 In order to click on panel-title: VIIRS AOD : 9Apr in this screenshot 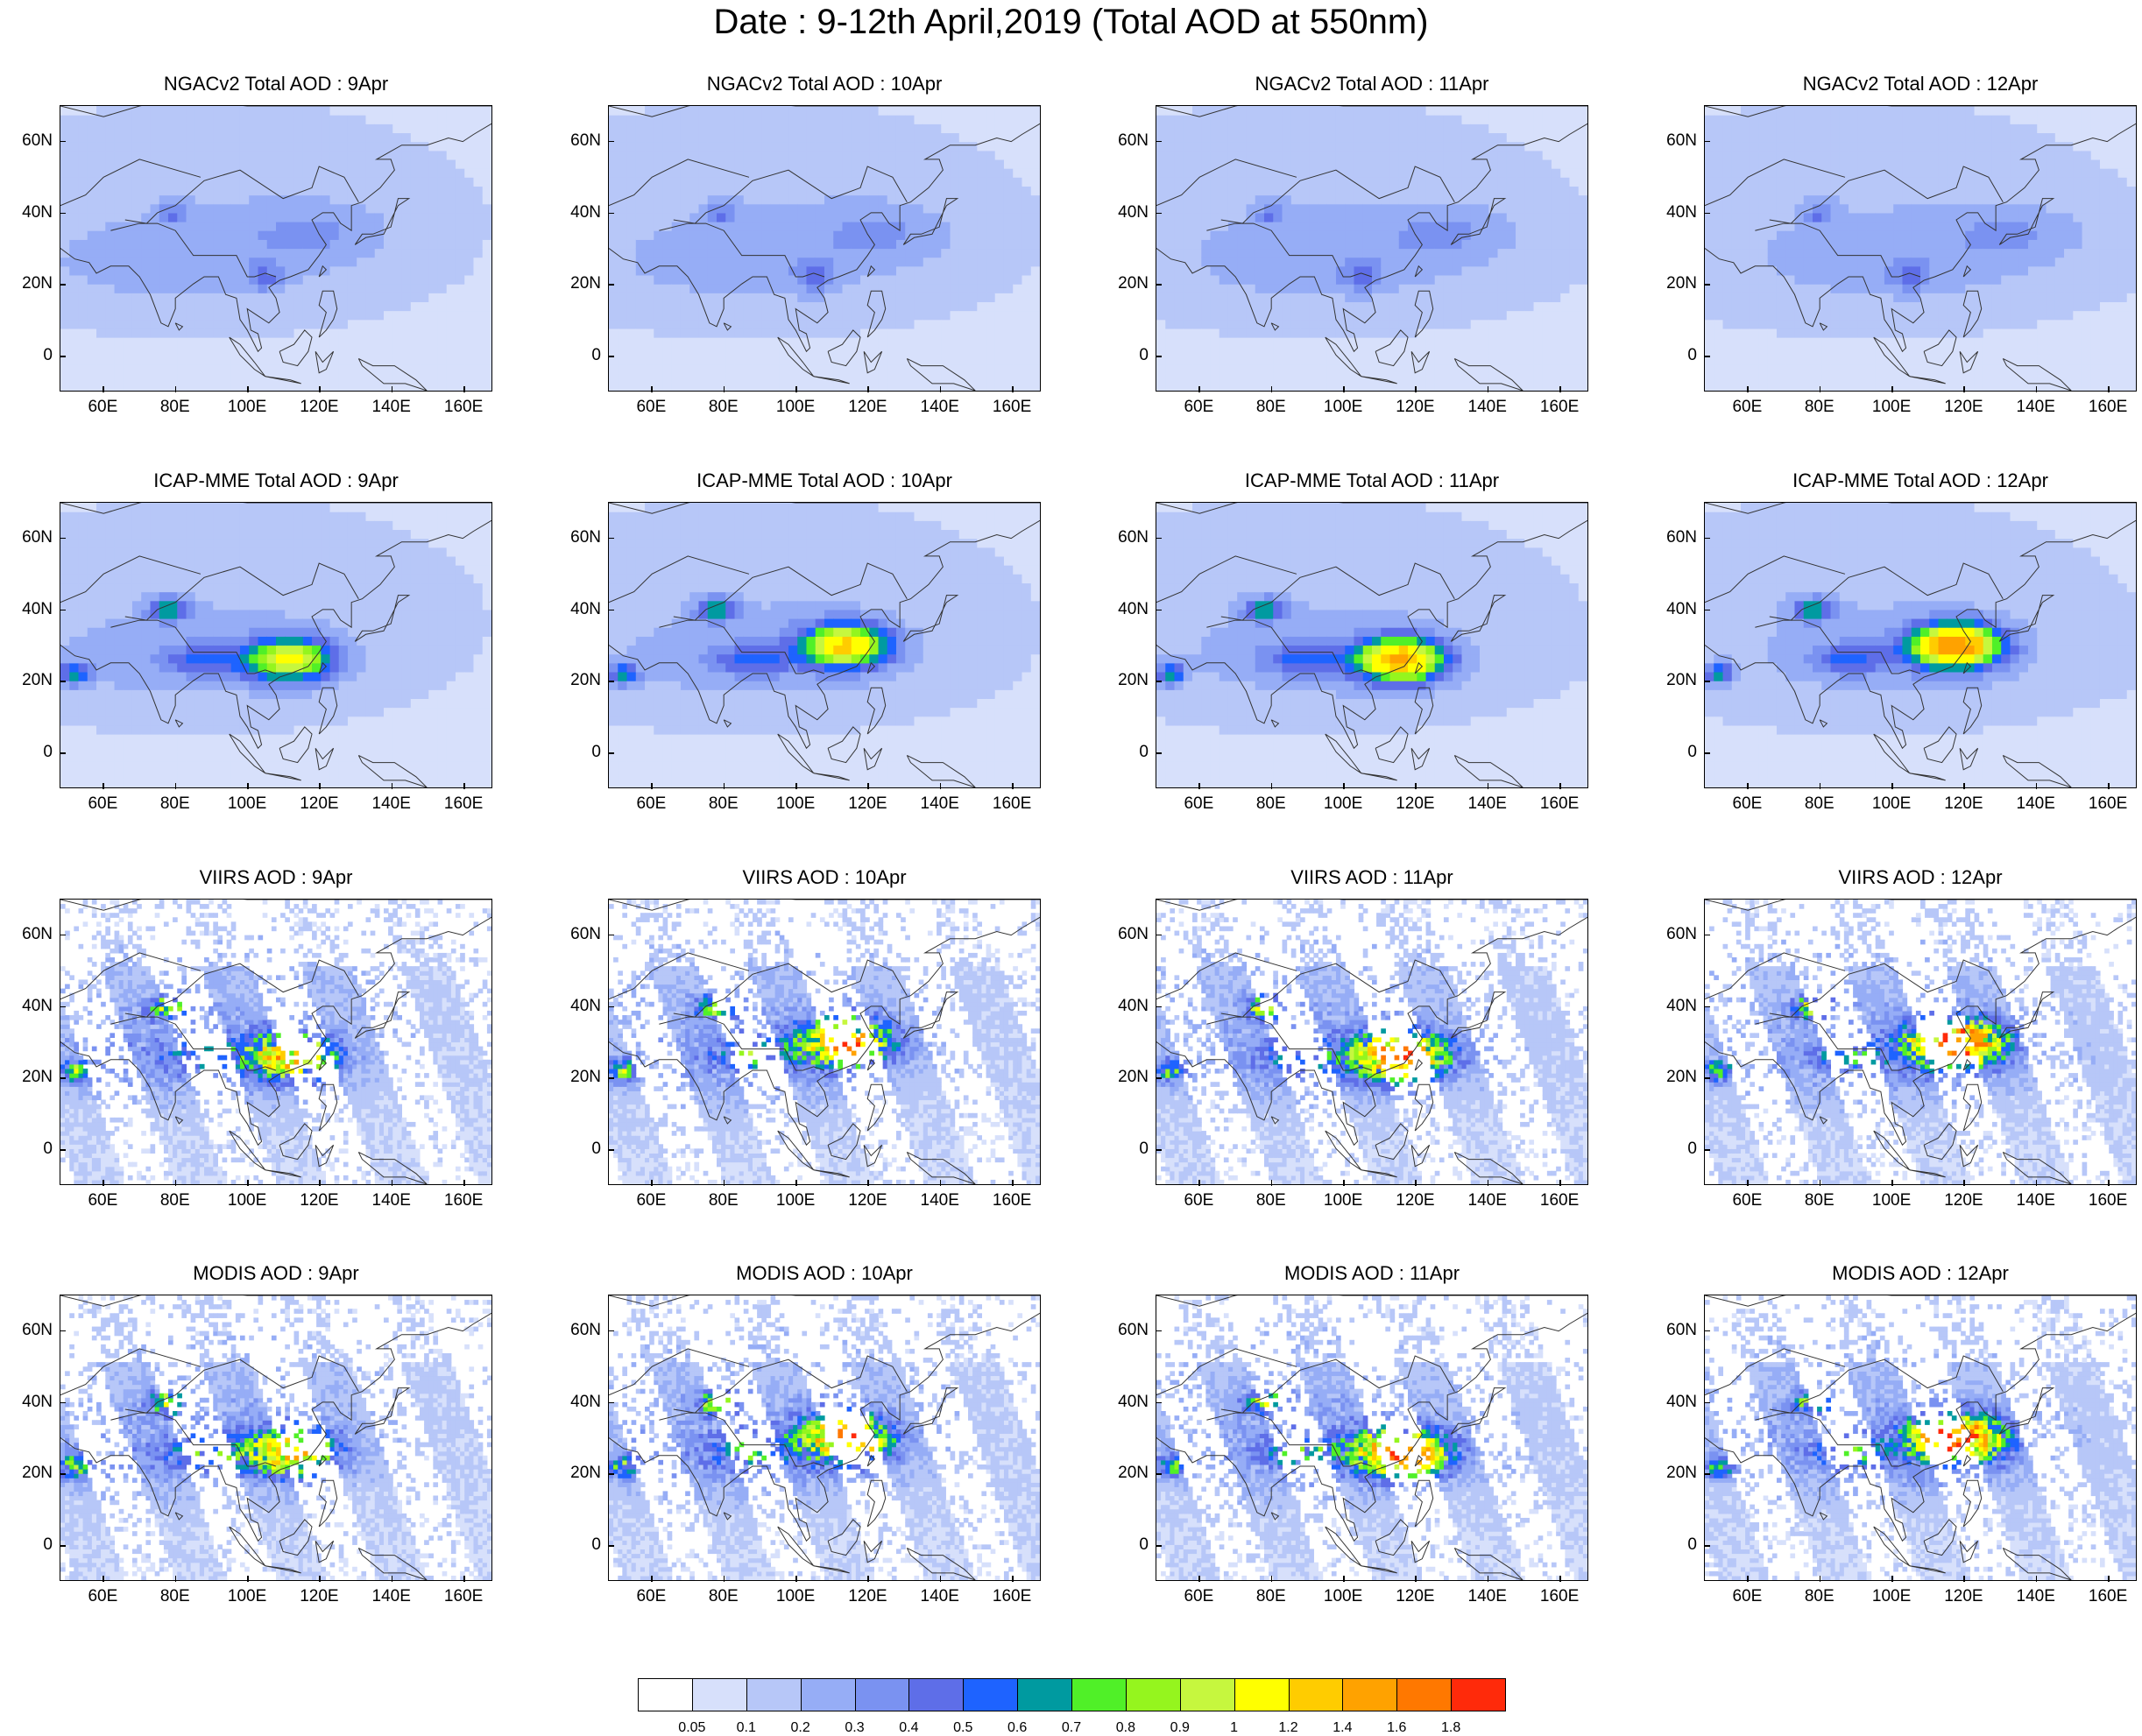, I will do `click(276, 878)`.